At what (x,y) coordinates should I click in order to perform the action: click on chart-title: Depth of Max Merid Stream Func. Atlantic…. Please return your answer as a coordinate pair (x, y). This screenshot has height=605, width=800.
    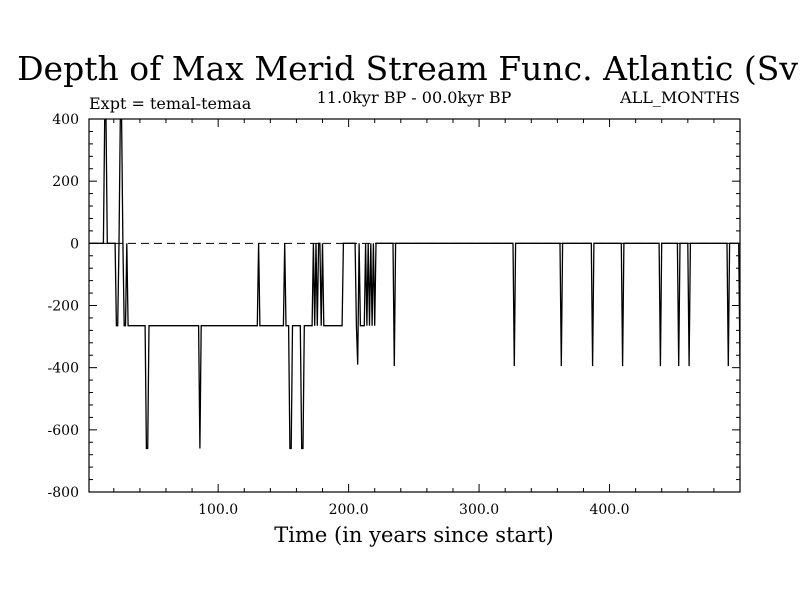
    Looking at the image, I should click on (408, 68).